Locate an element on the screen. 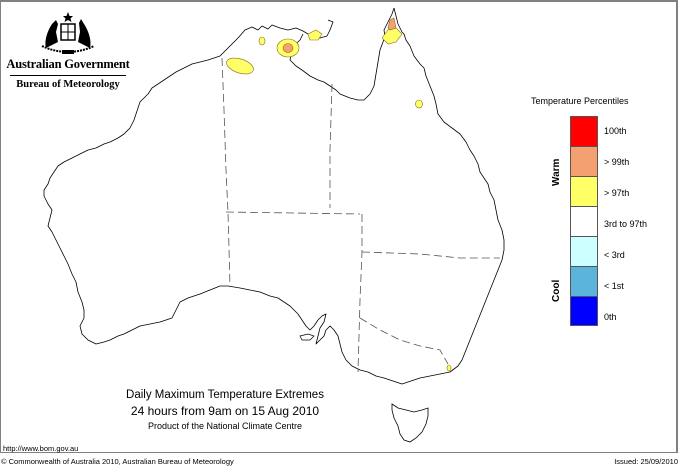 The height and width of the screenshot is (467, 680). map-product: Product of the National Climate Centre is located at coordinates (225, 426).